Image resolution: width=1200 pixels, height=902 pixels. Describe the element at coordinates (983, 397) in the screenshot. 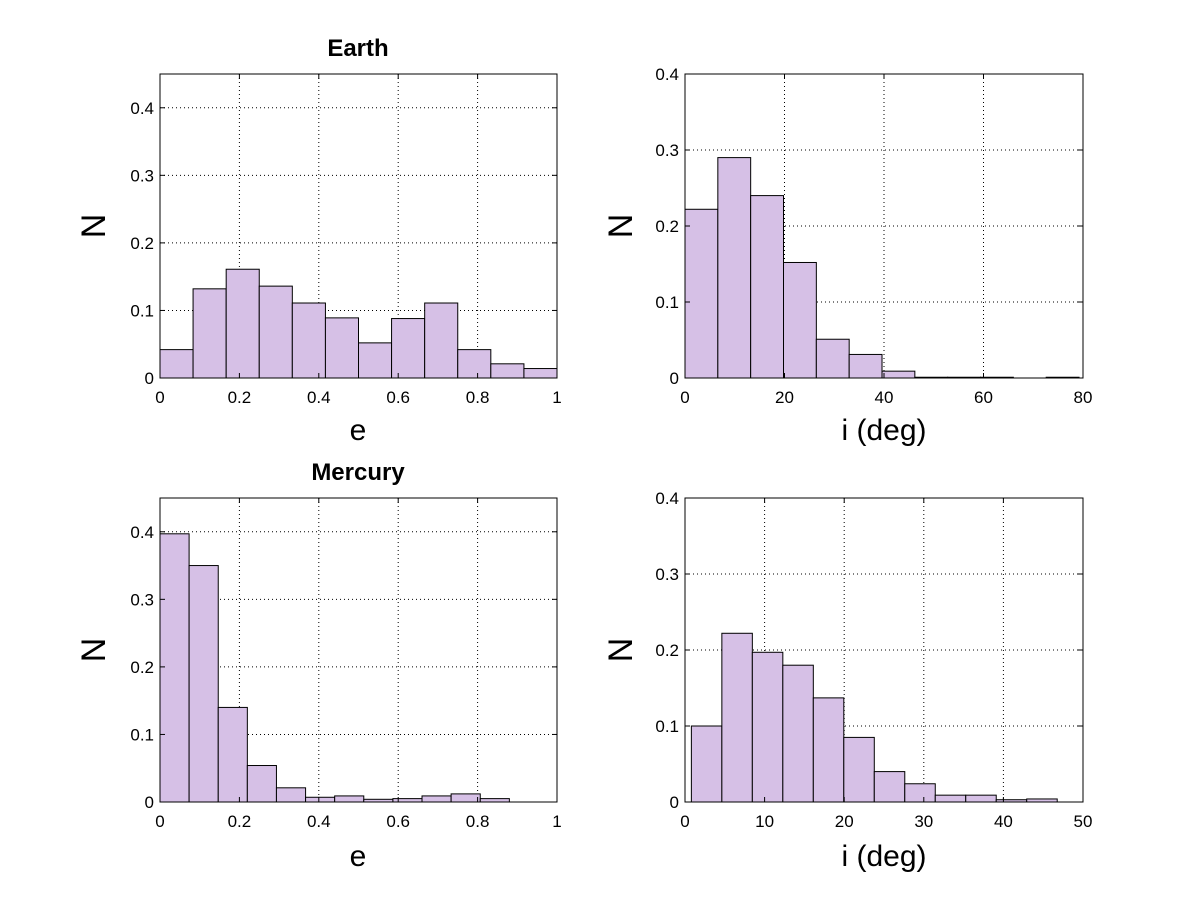

I see `x-tick-label: 60` at that location.